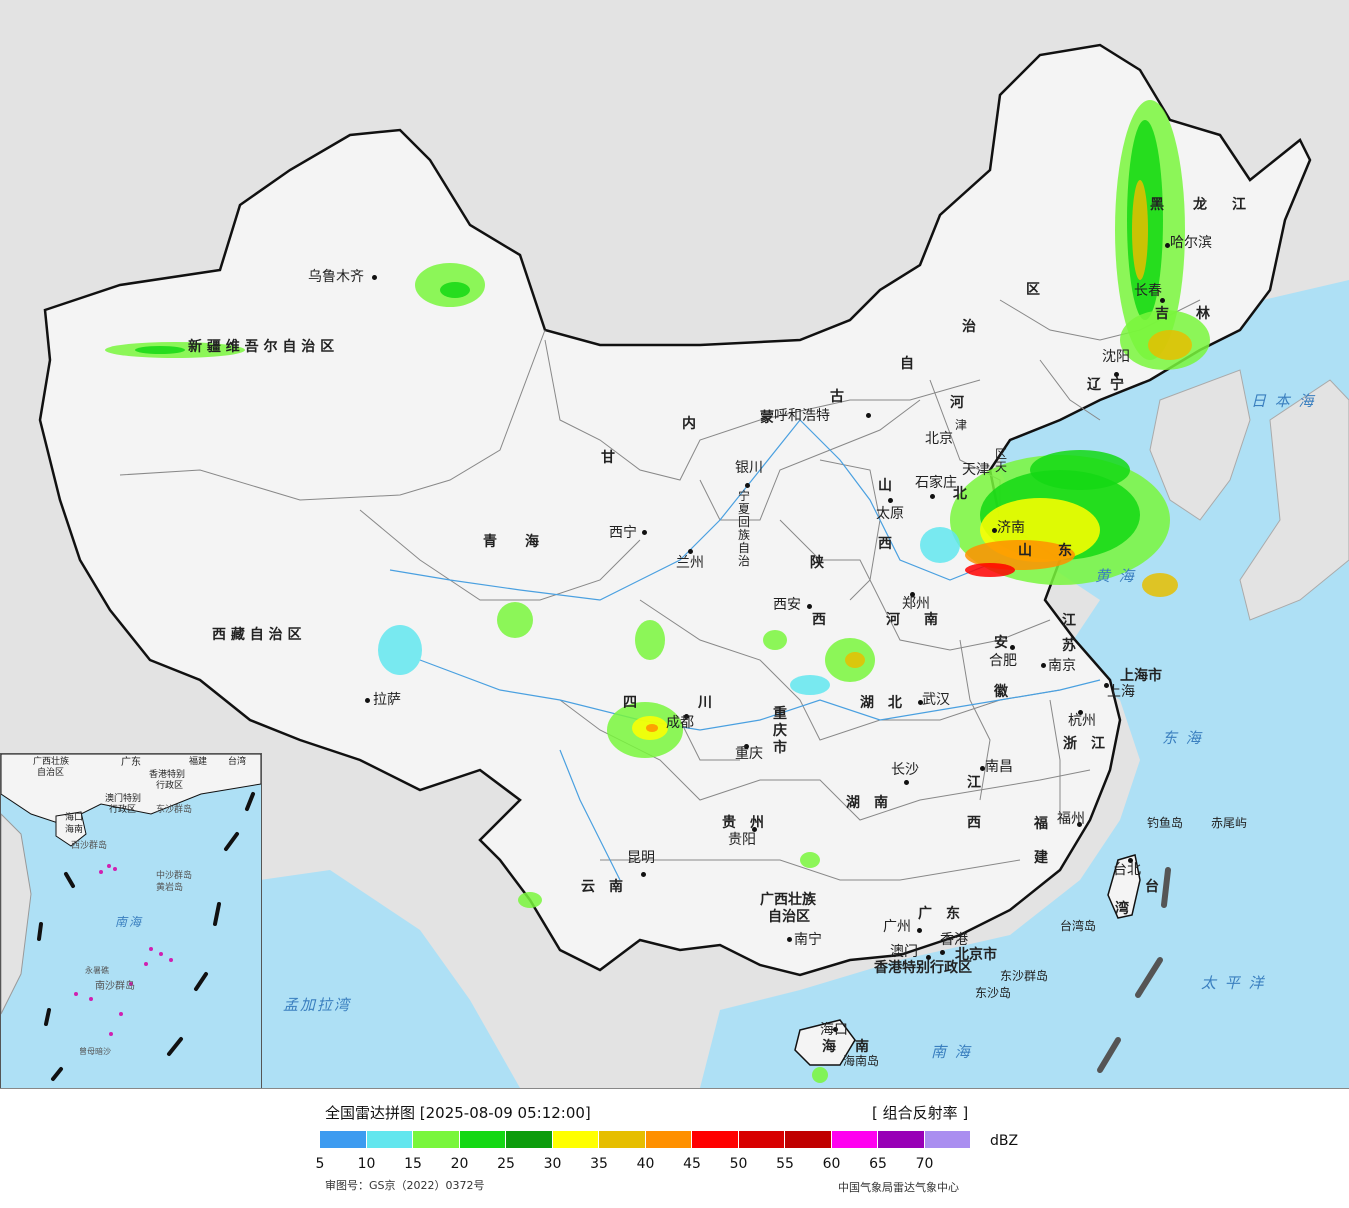 The image size is (1349, 1208). I want to click on colorbar-tick-label: 45, so click(692, 1164).